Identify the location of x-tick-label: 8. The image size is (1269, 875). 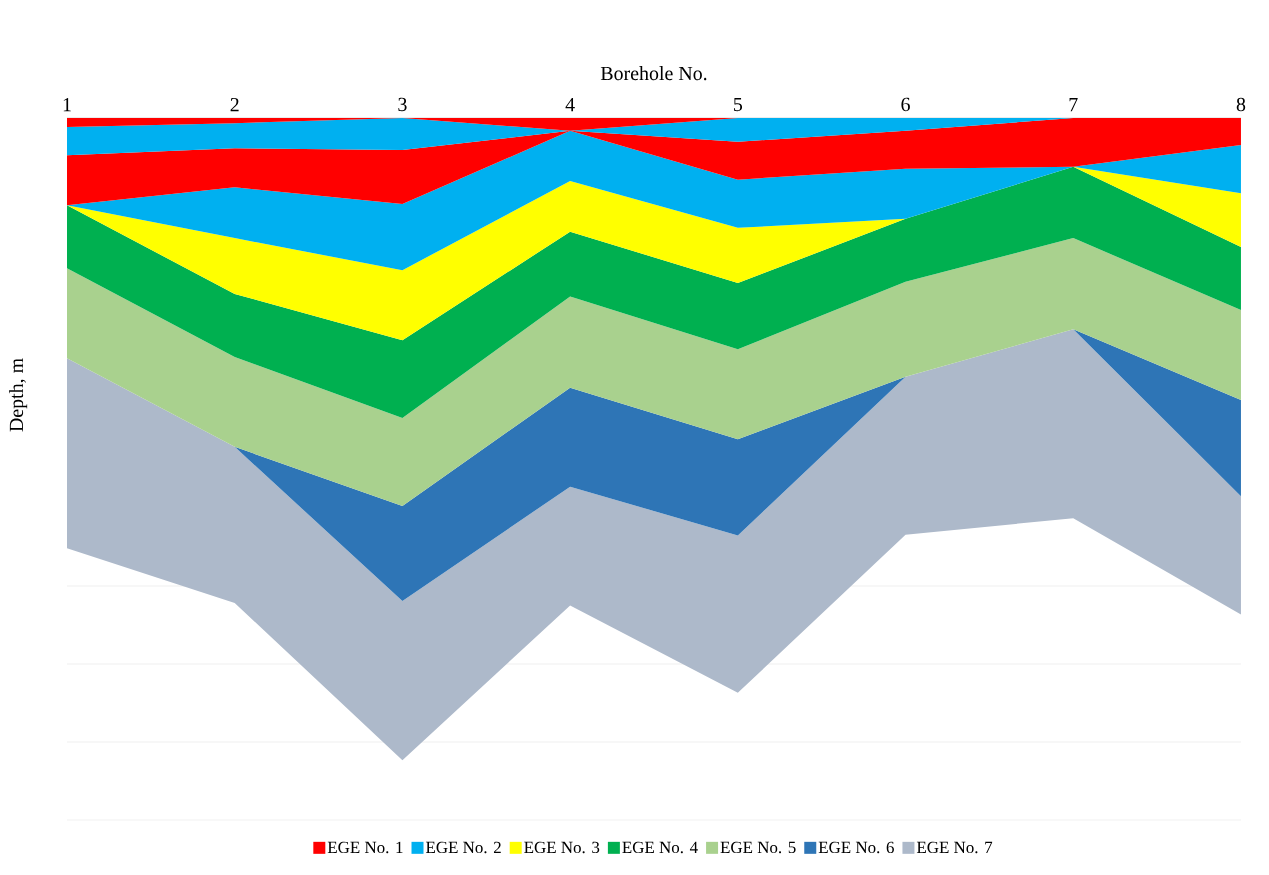
(1241, 104).